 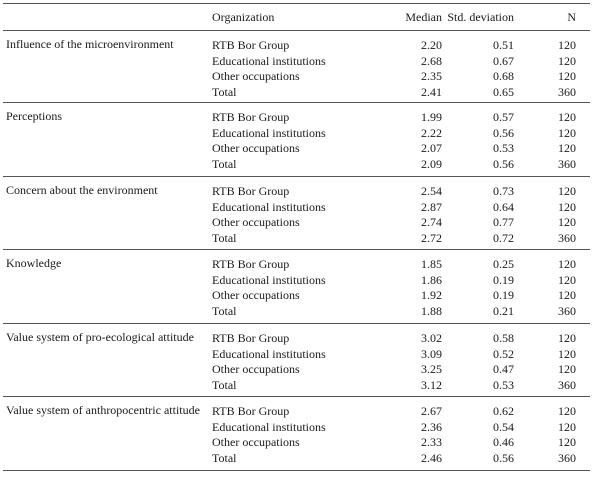 What do you see at coordinates (503, 411) in the screenshot?
I see `std-cell: 0.62` at bounding box center [503, 411].